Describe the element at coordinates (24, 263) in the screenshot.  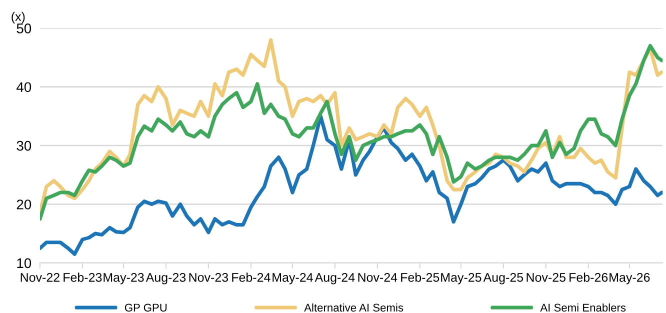
I see `y-tick-label: 10` at that location.